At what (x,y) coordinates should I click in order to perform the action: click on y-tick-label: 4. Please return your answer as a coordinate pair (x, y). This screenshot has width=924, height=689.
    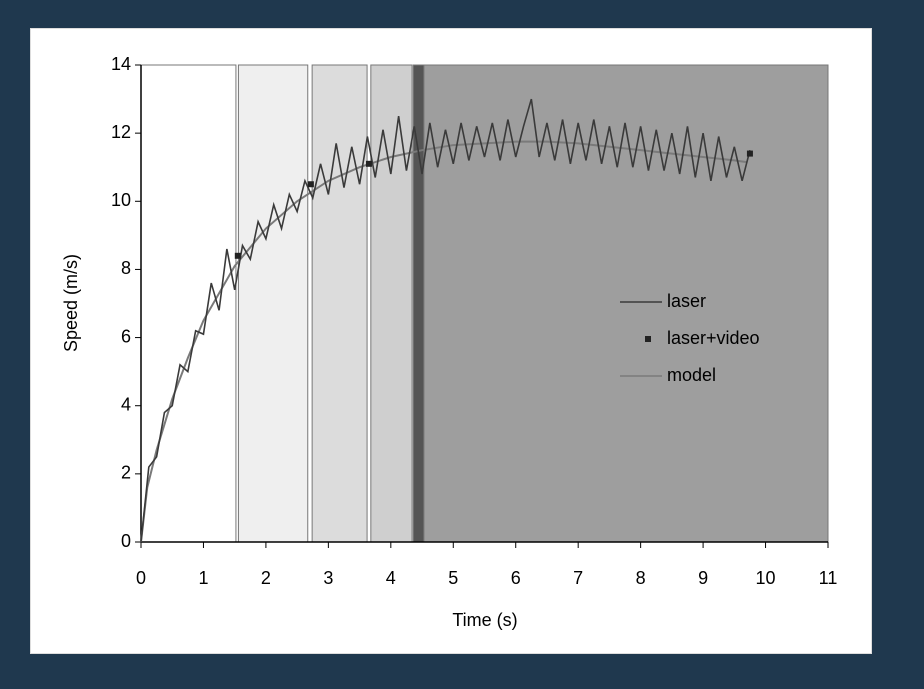
    Looking at the image, I should click on (126, 404).